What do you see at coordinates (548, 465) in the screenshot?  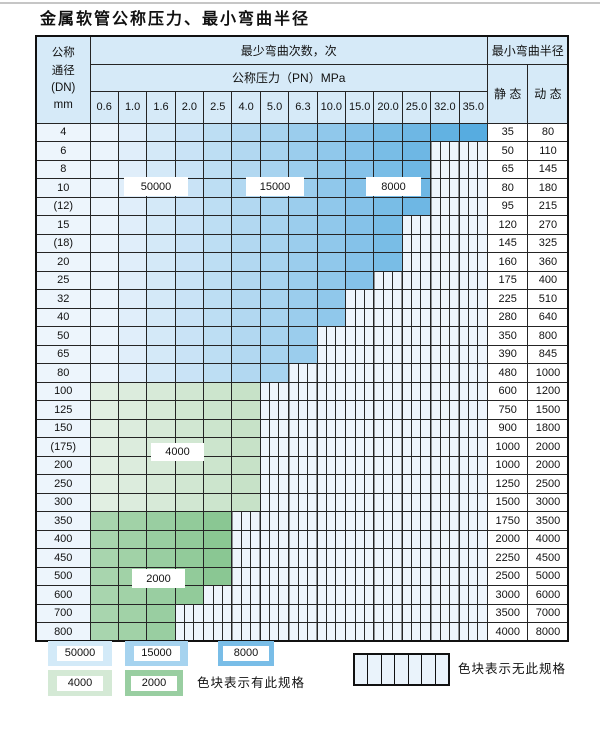 I see `dynamic-value-cell: 2000` at bounding box center [548, 465].